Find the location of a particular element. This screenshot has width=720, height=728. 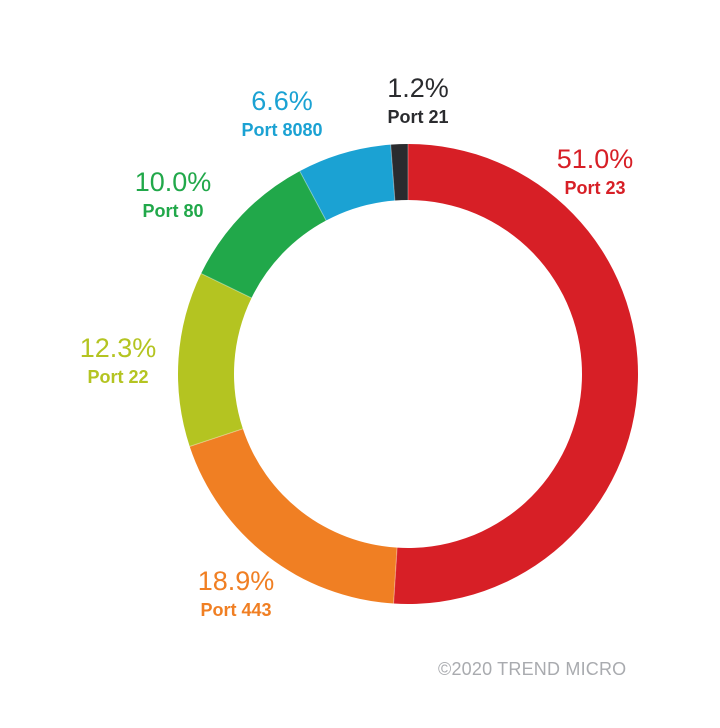

category-label-port-8080: Port 8080 is located at coordinates (281, 130).